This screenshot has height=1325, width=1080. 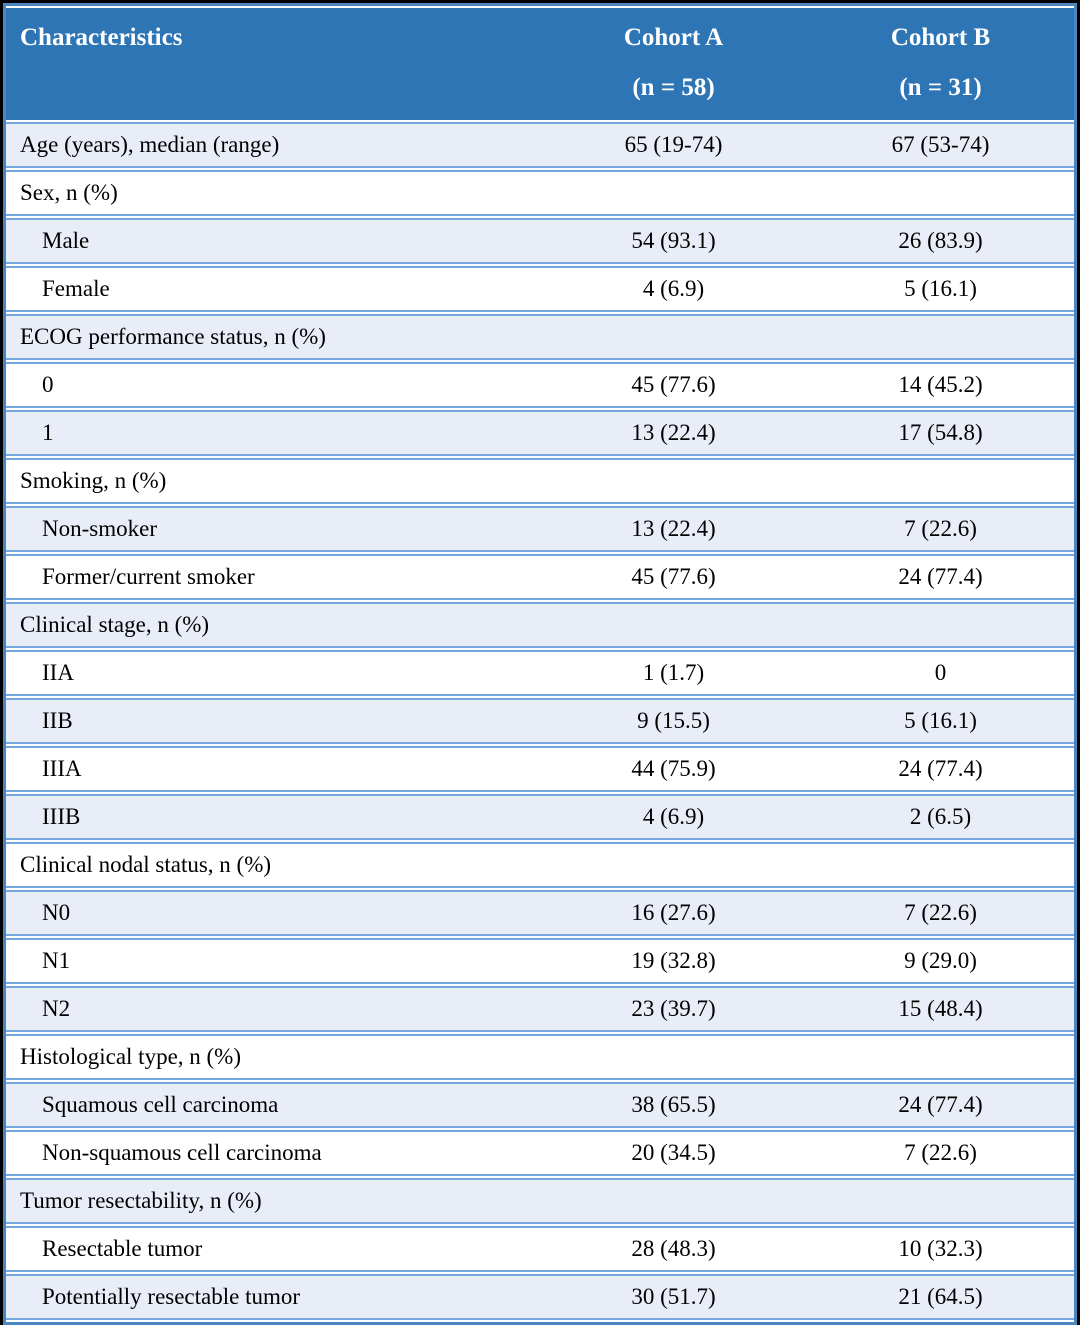 I want to click on header-characteristics: Characteristics, so click(x=273, y=64).